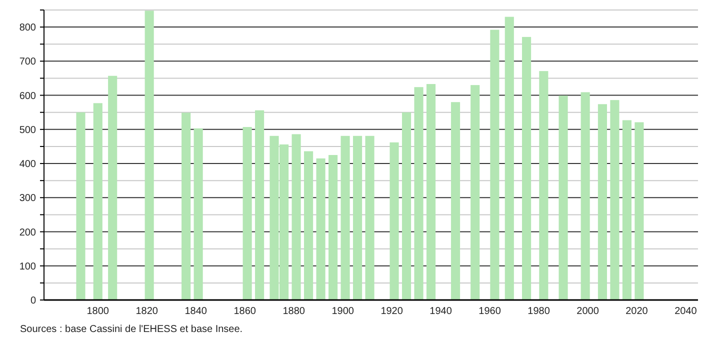 Image resolution: width=710 pixels, height=340 pixels. Describe the element at coordinates (637, 311) in the screenshot. I see `x-tick-label: 2020` at that location.